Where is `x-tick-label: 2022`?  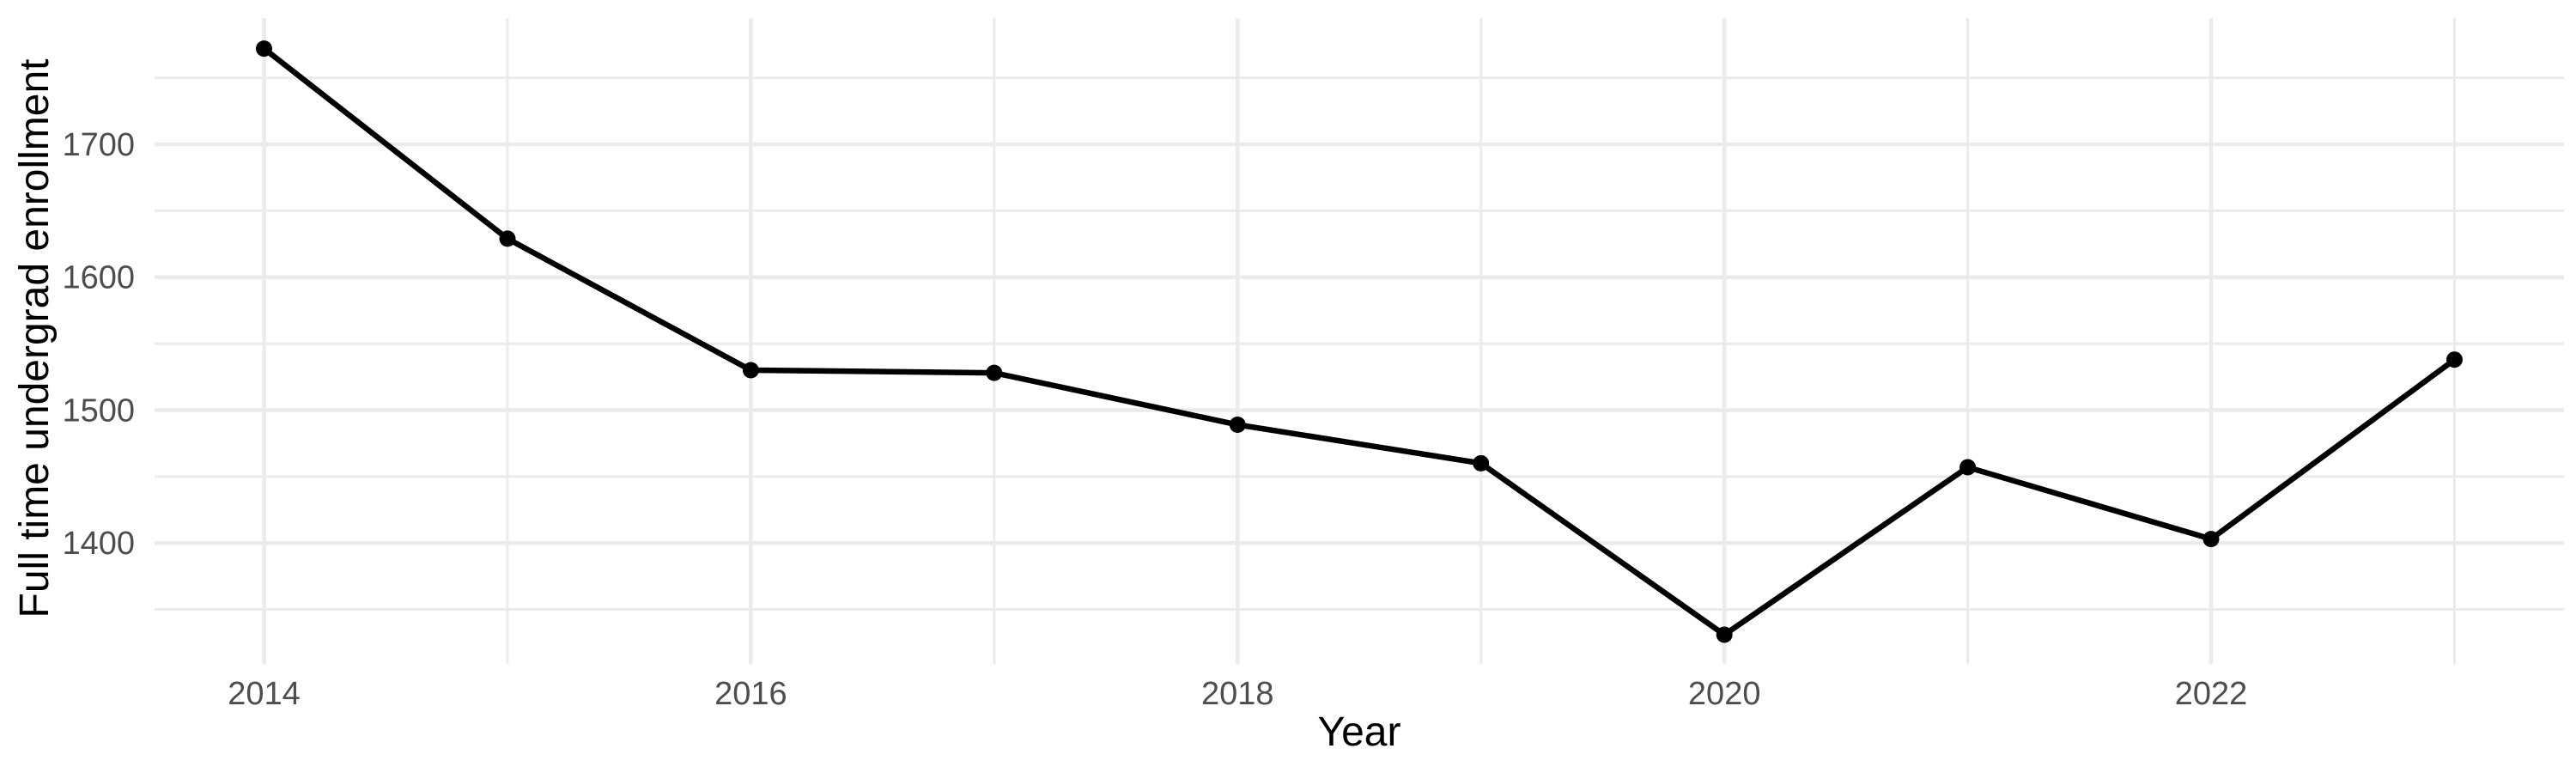 x-tick-label: 2022 is located at coordinates (2211, 694).